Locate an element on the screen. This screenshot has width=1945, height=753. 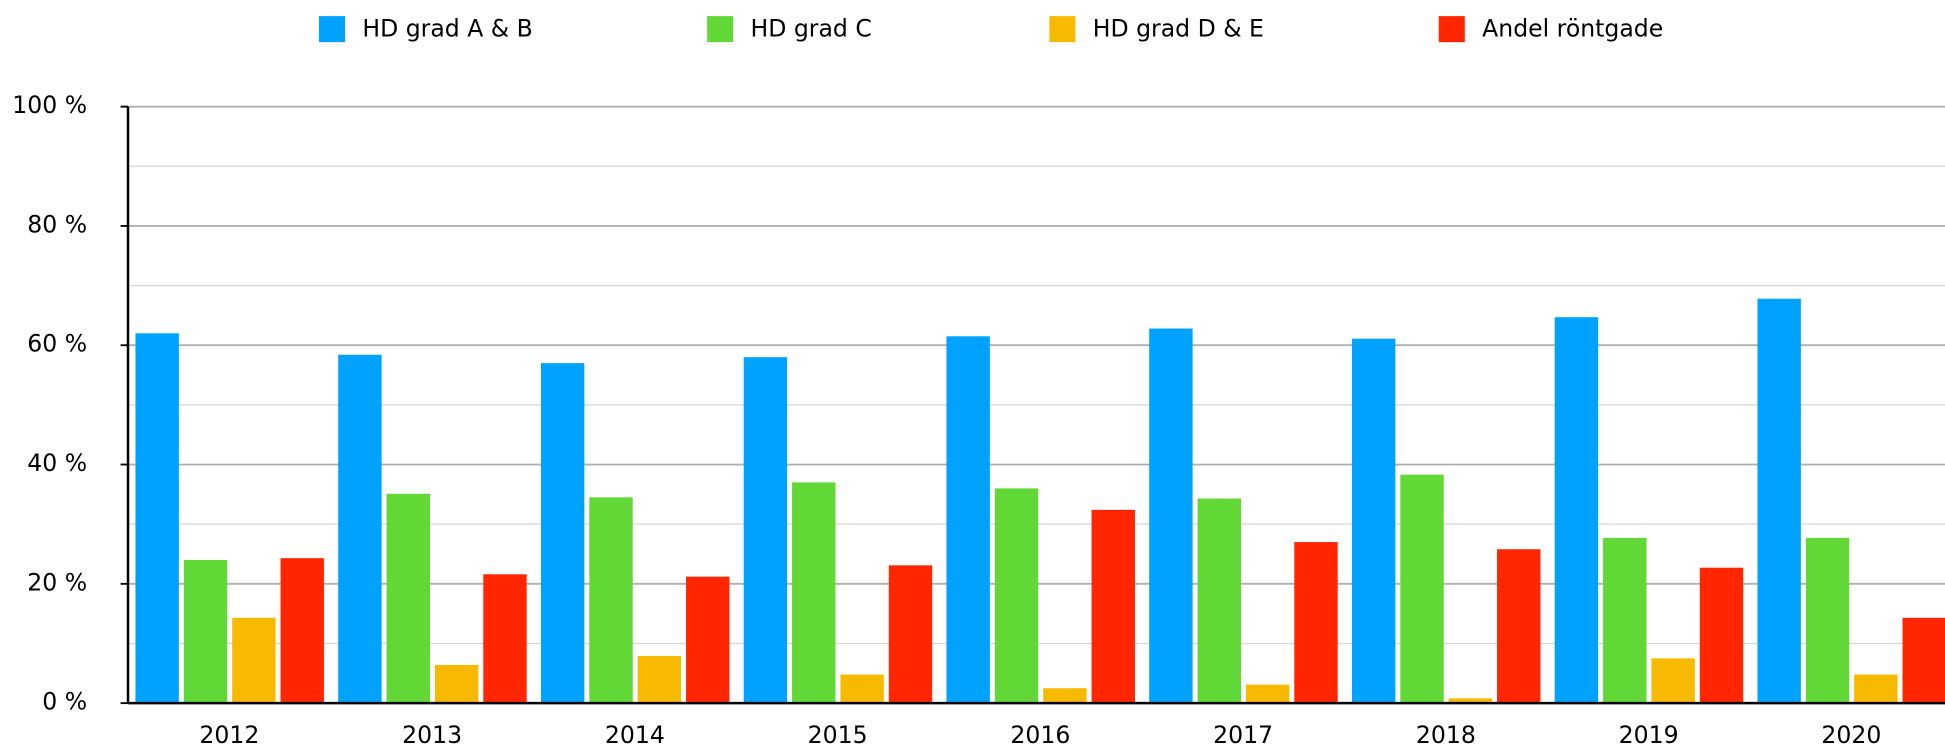
y-tick-label: 100 % is located at coordinates (49, 105).